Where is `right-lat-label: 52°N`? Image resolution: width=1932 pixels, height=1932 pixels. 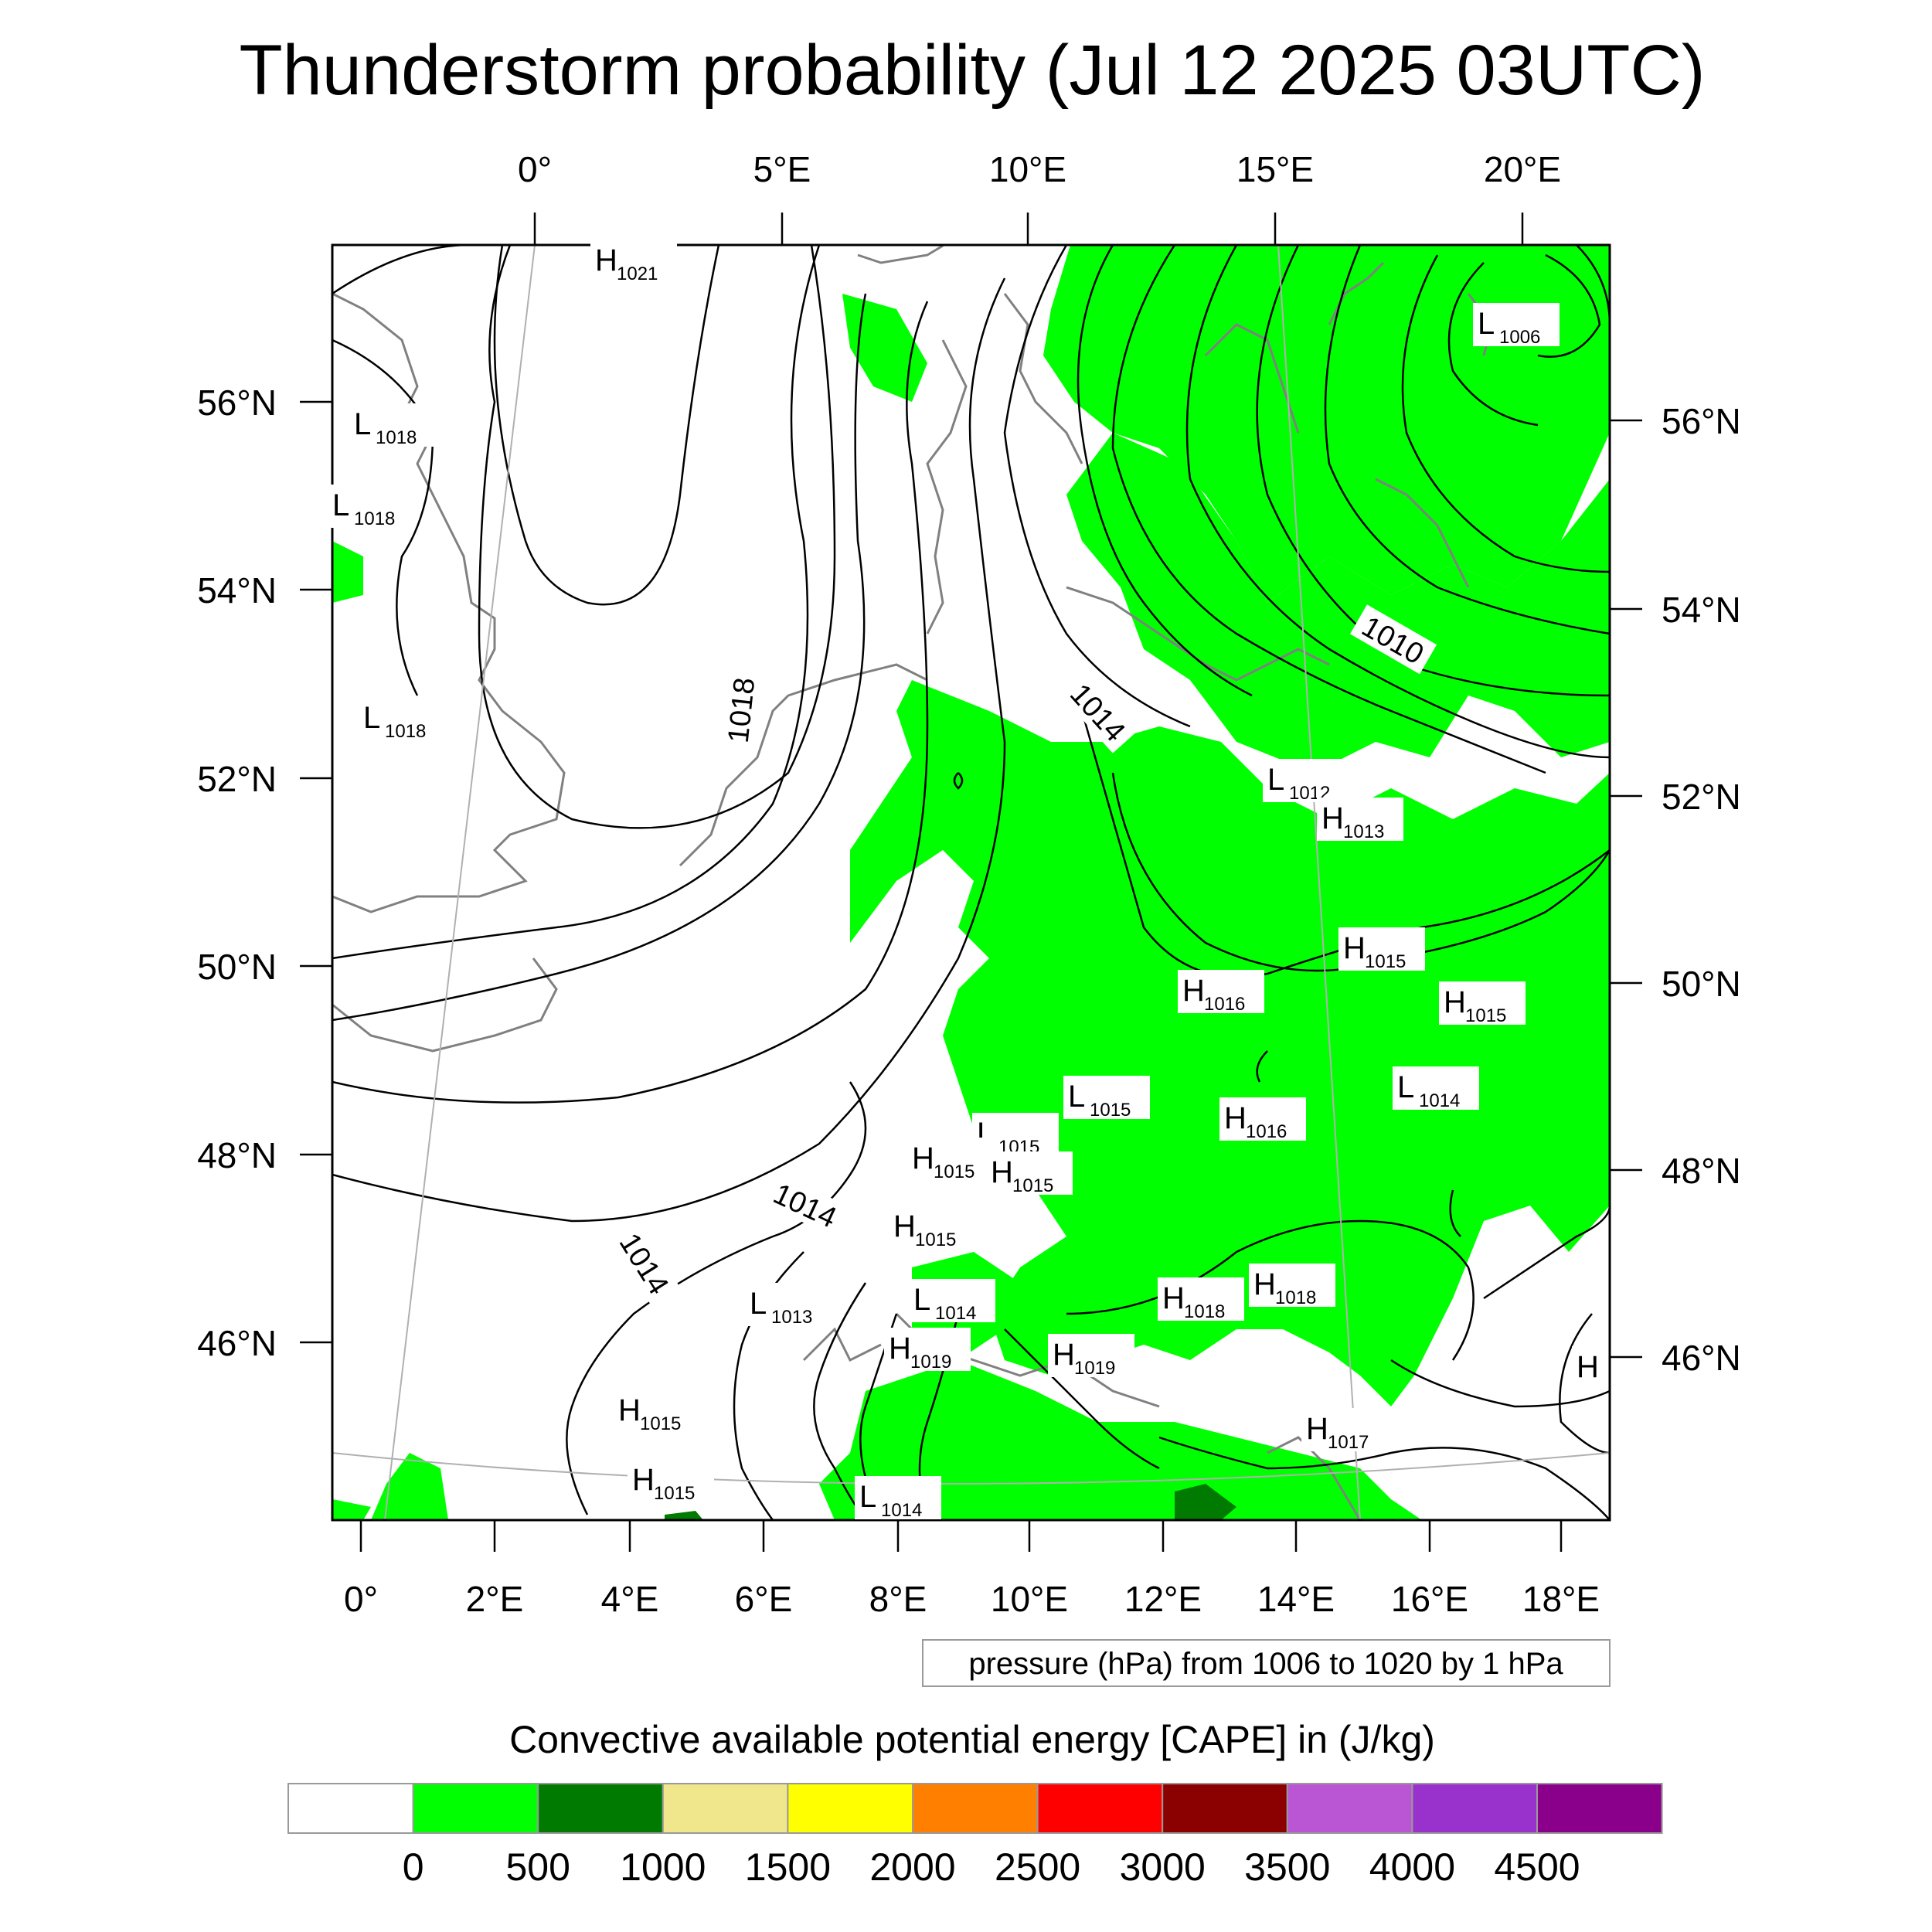 right-lat-label: 52°N is located at coordinates (1701, 797).